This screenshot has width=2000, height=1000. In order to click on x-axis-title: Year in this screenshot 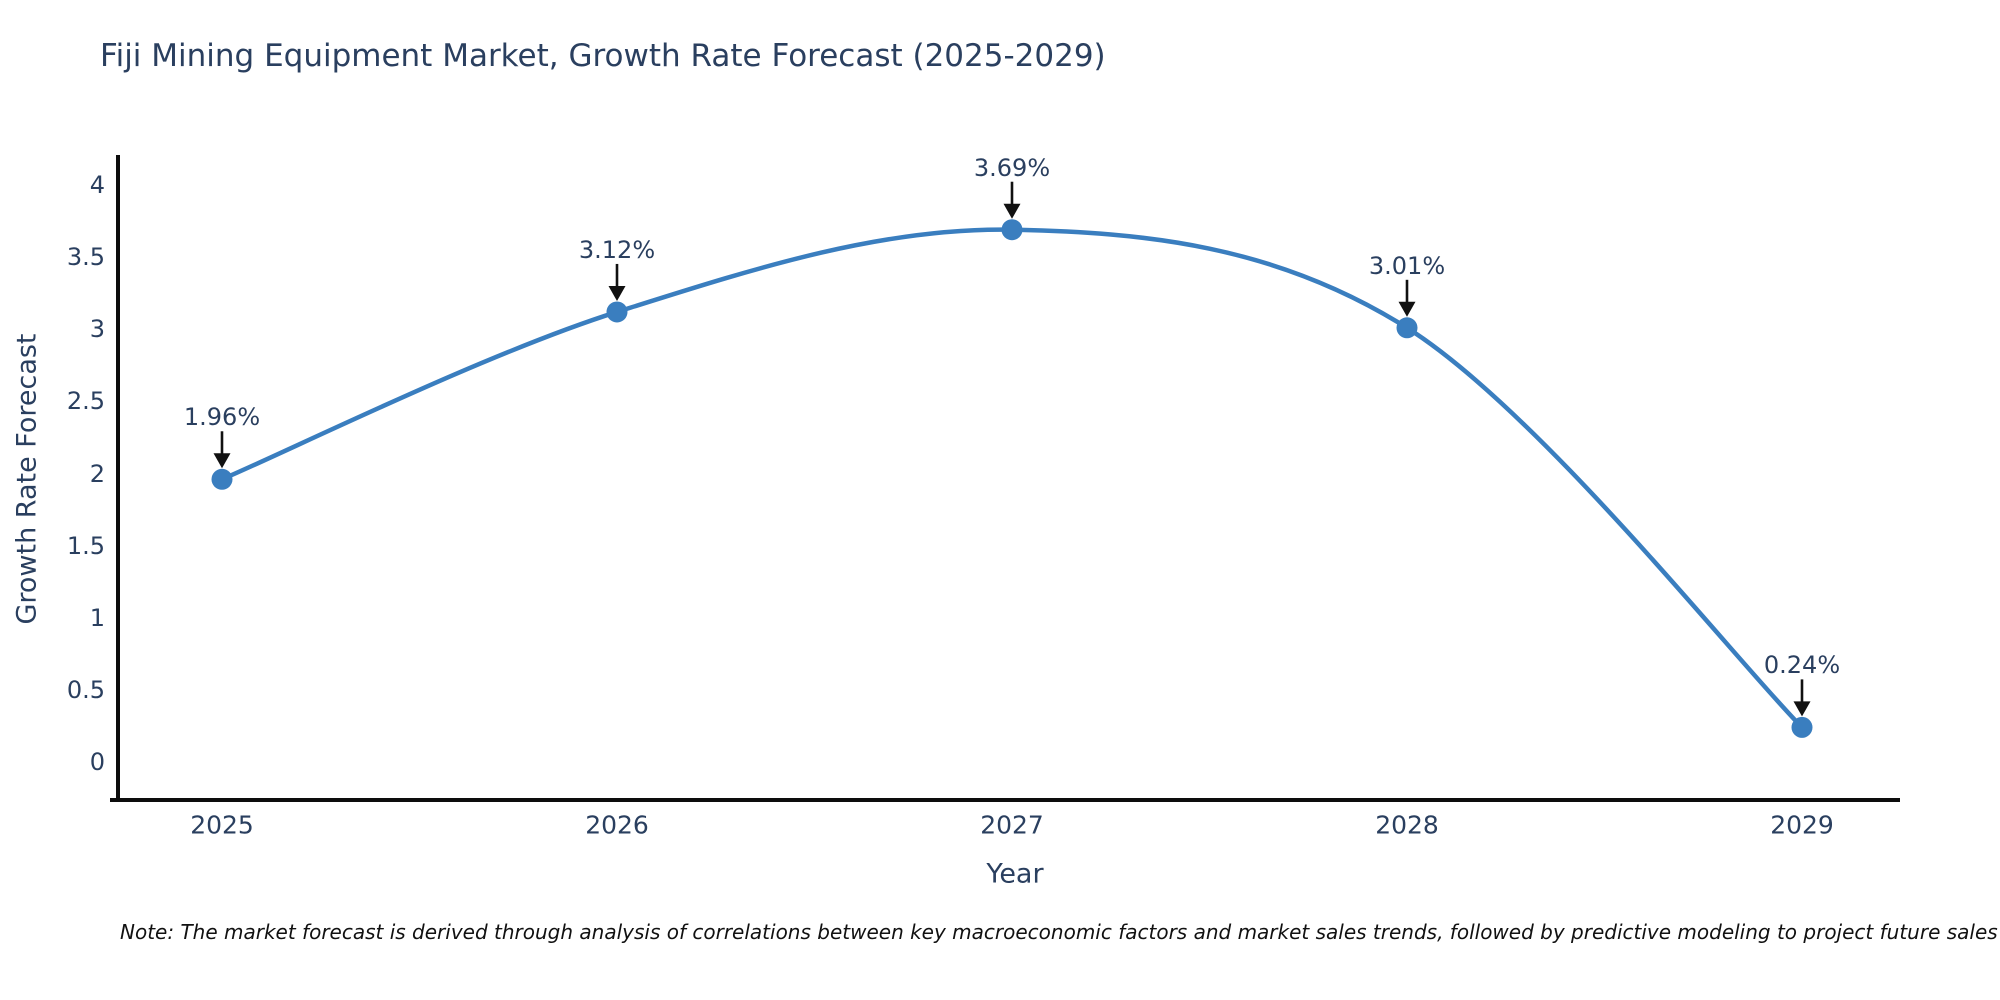, I will do `click(1015, 874)`.